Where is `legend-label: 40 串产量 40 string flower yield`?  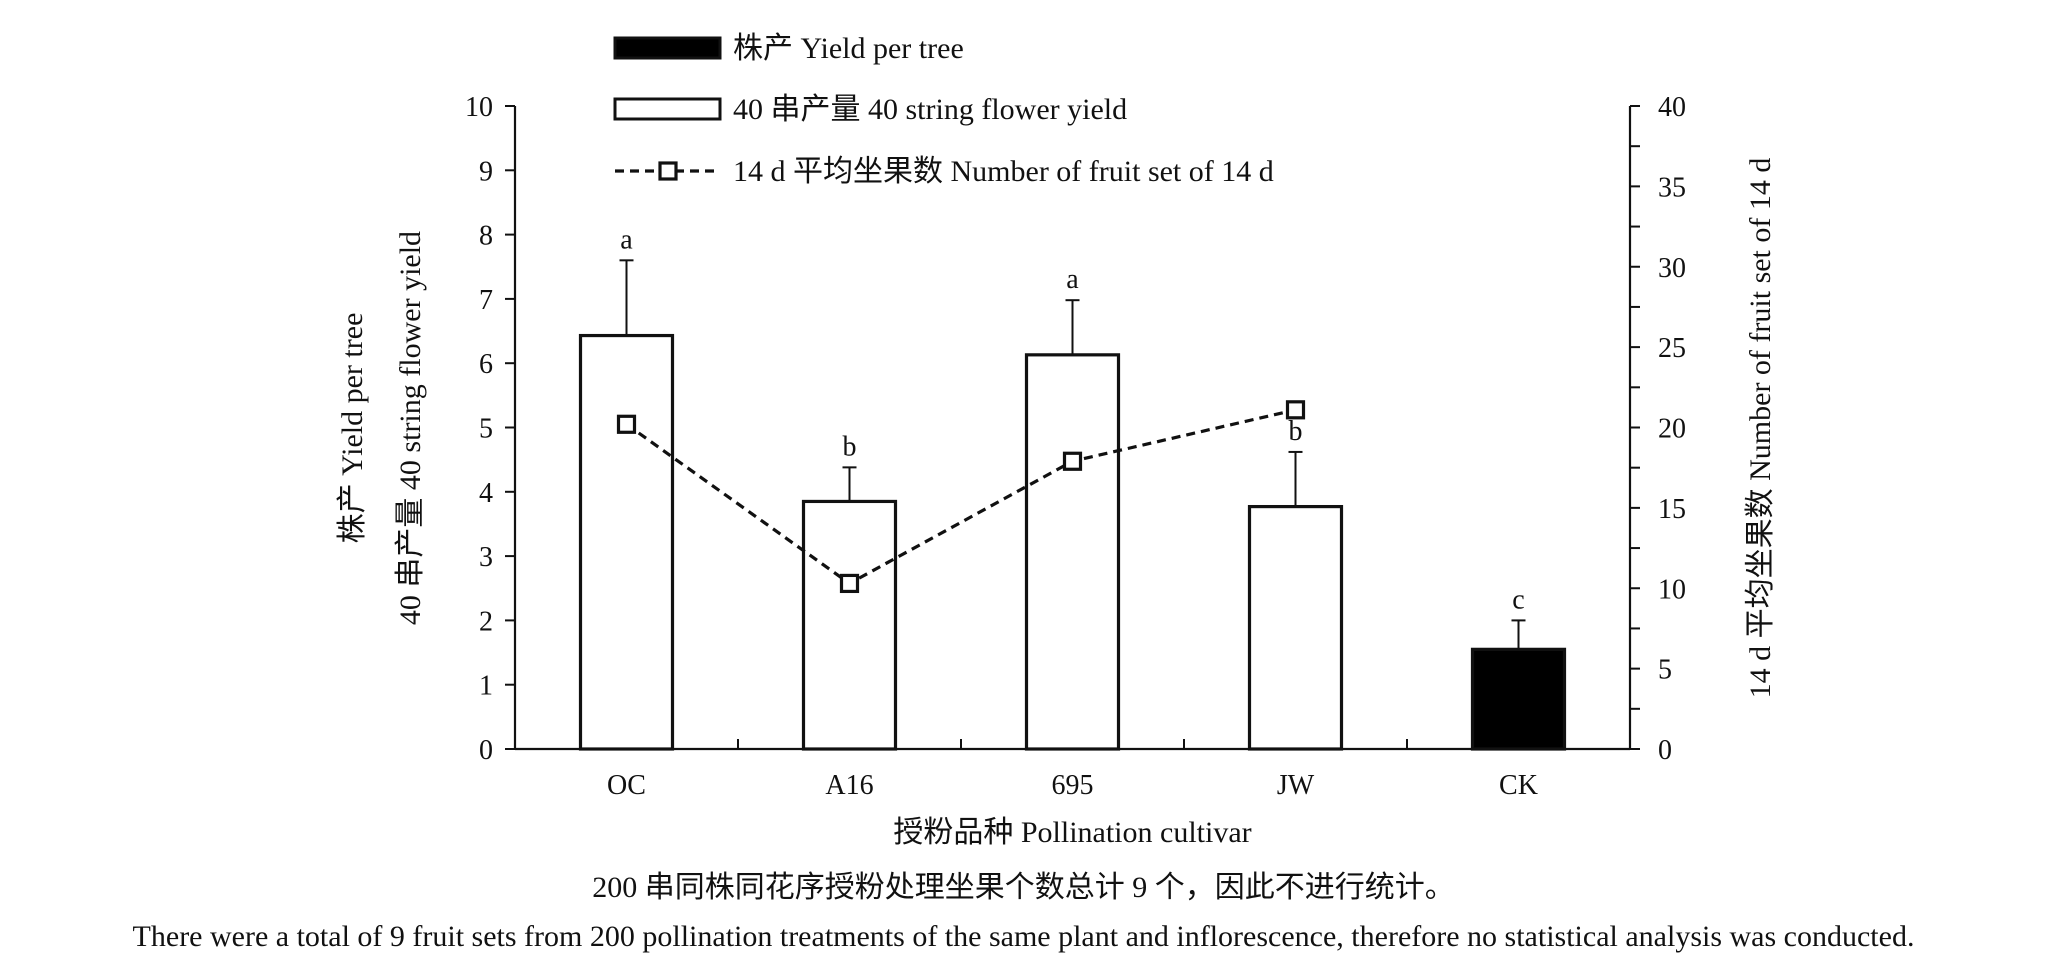
legend-label: 40 串产量 40 string flower yield is located at coordinates (930, 109).